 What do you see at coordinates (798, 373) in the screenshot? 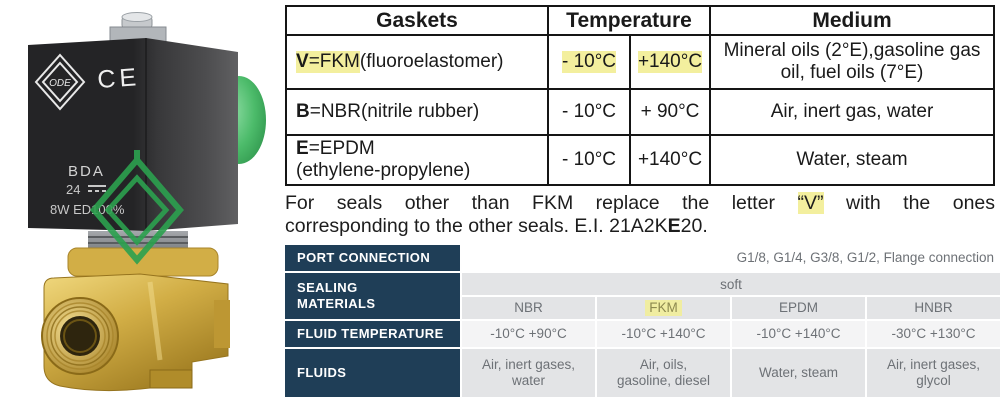
I see `fluids-epdm: Water, steam` at bounding box center [798, 373].